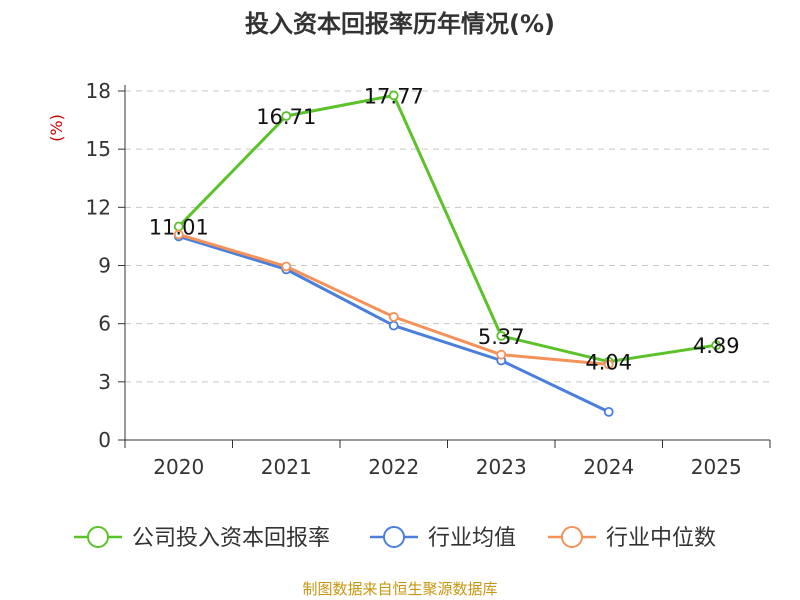 The image size is (800, 600). I want to click on y-tick-label-9: 9, so click(104, 266).